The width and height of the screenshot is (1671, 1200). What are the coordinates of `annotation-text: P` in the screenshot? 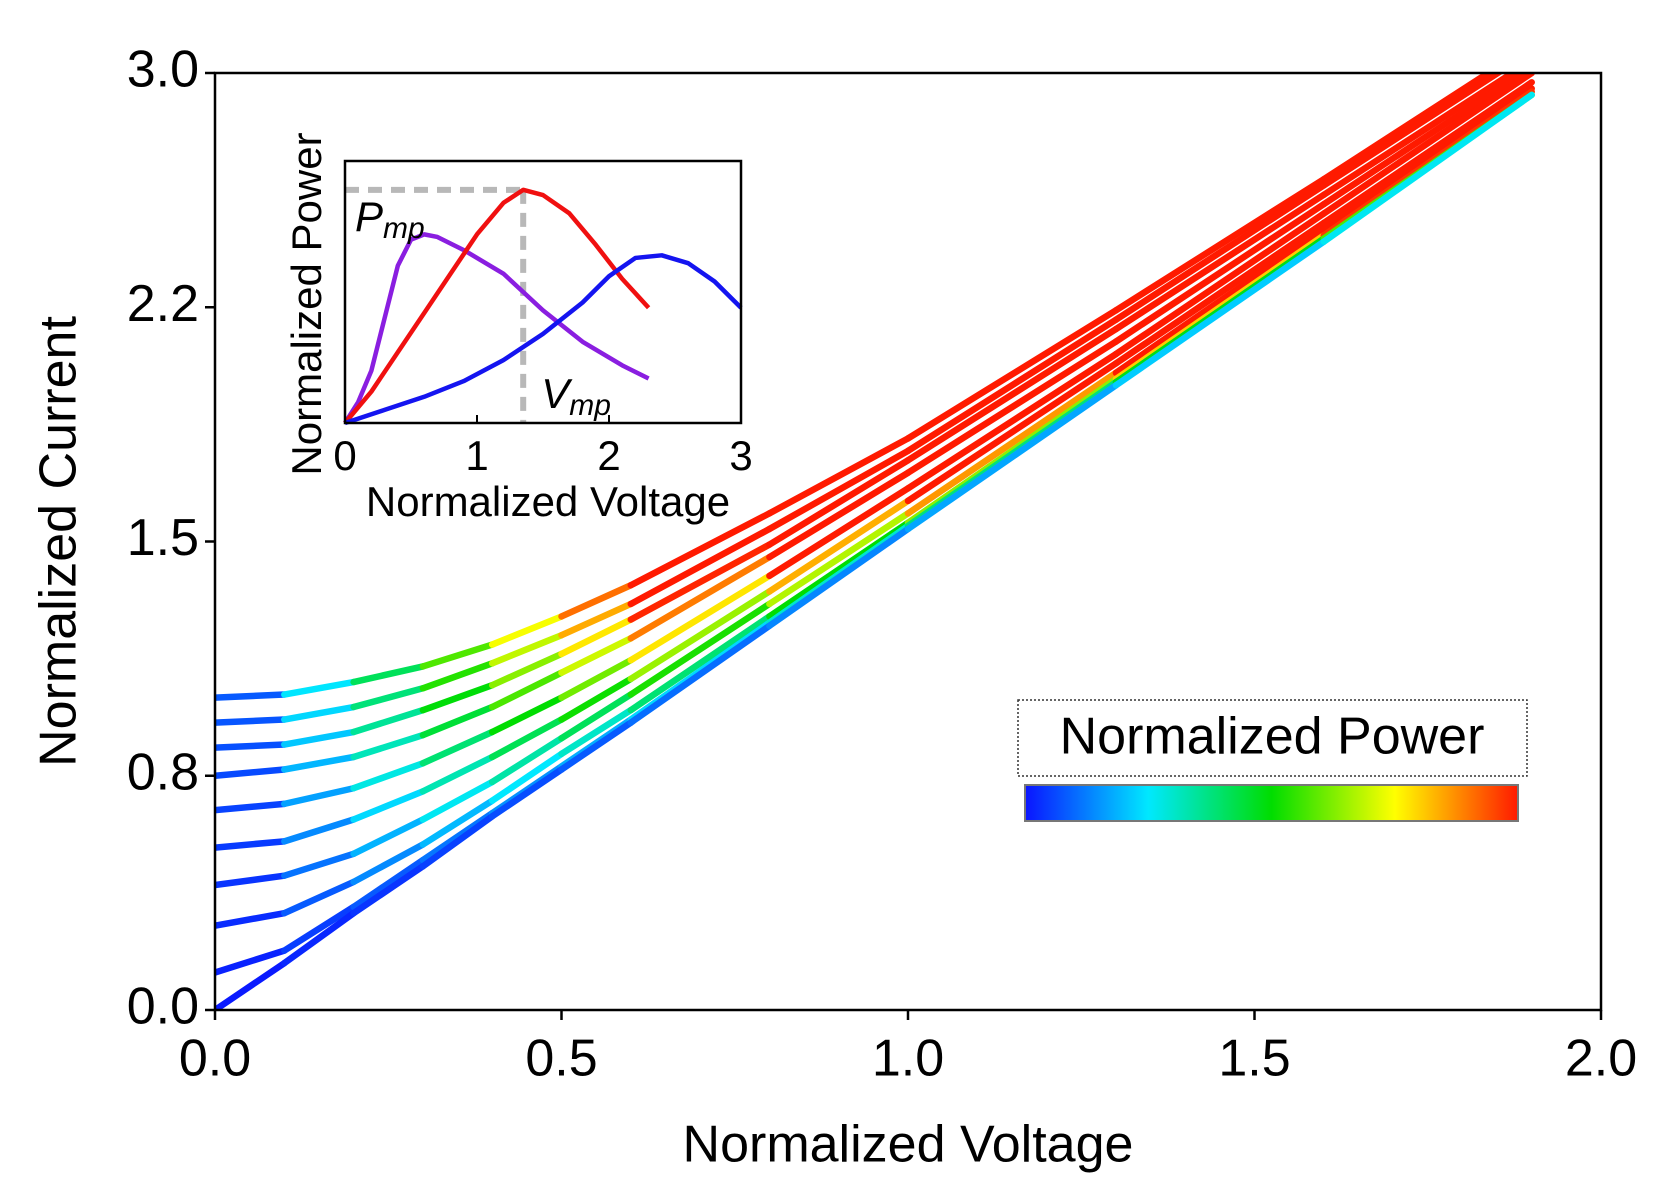 It's located at (369, 216).